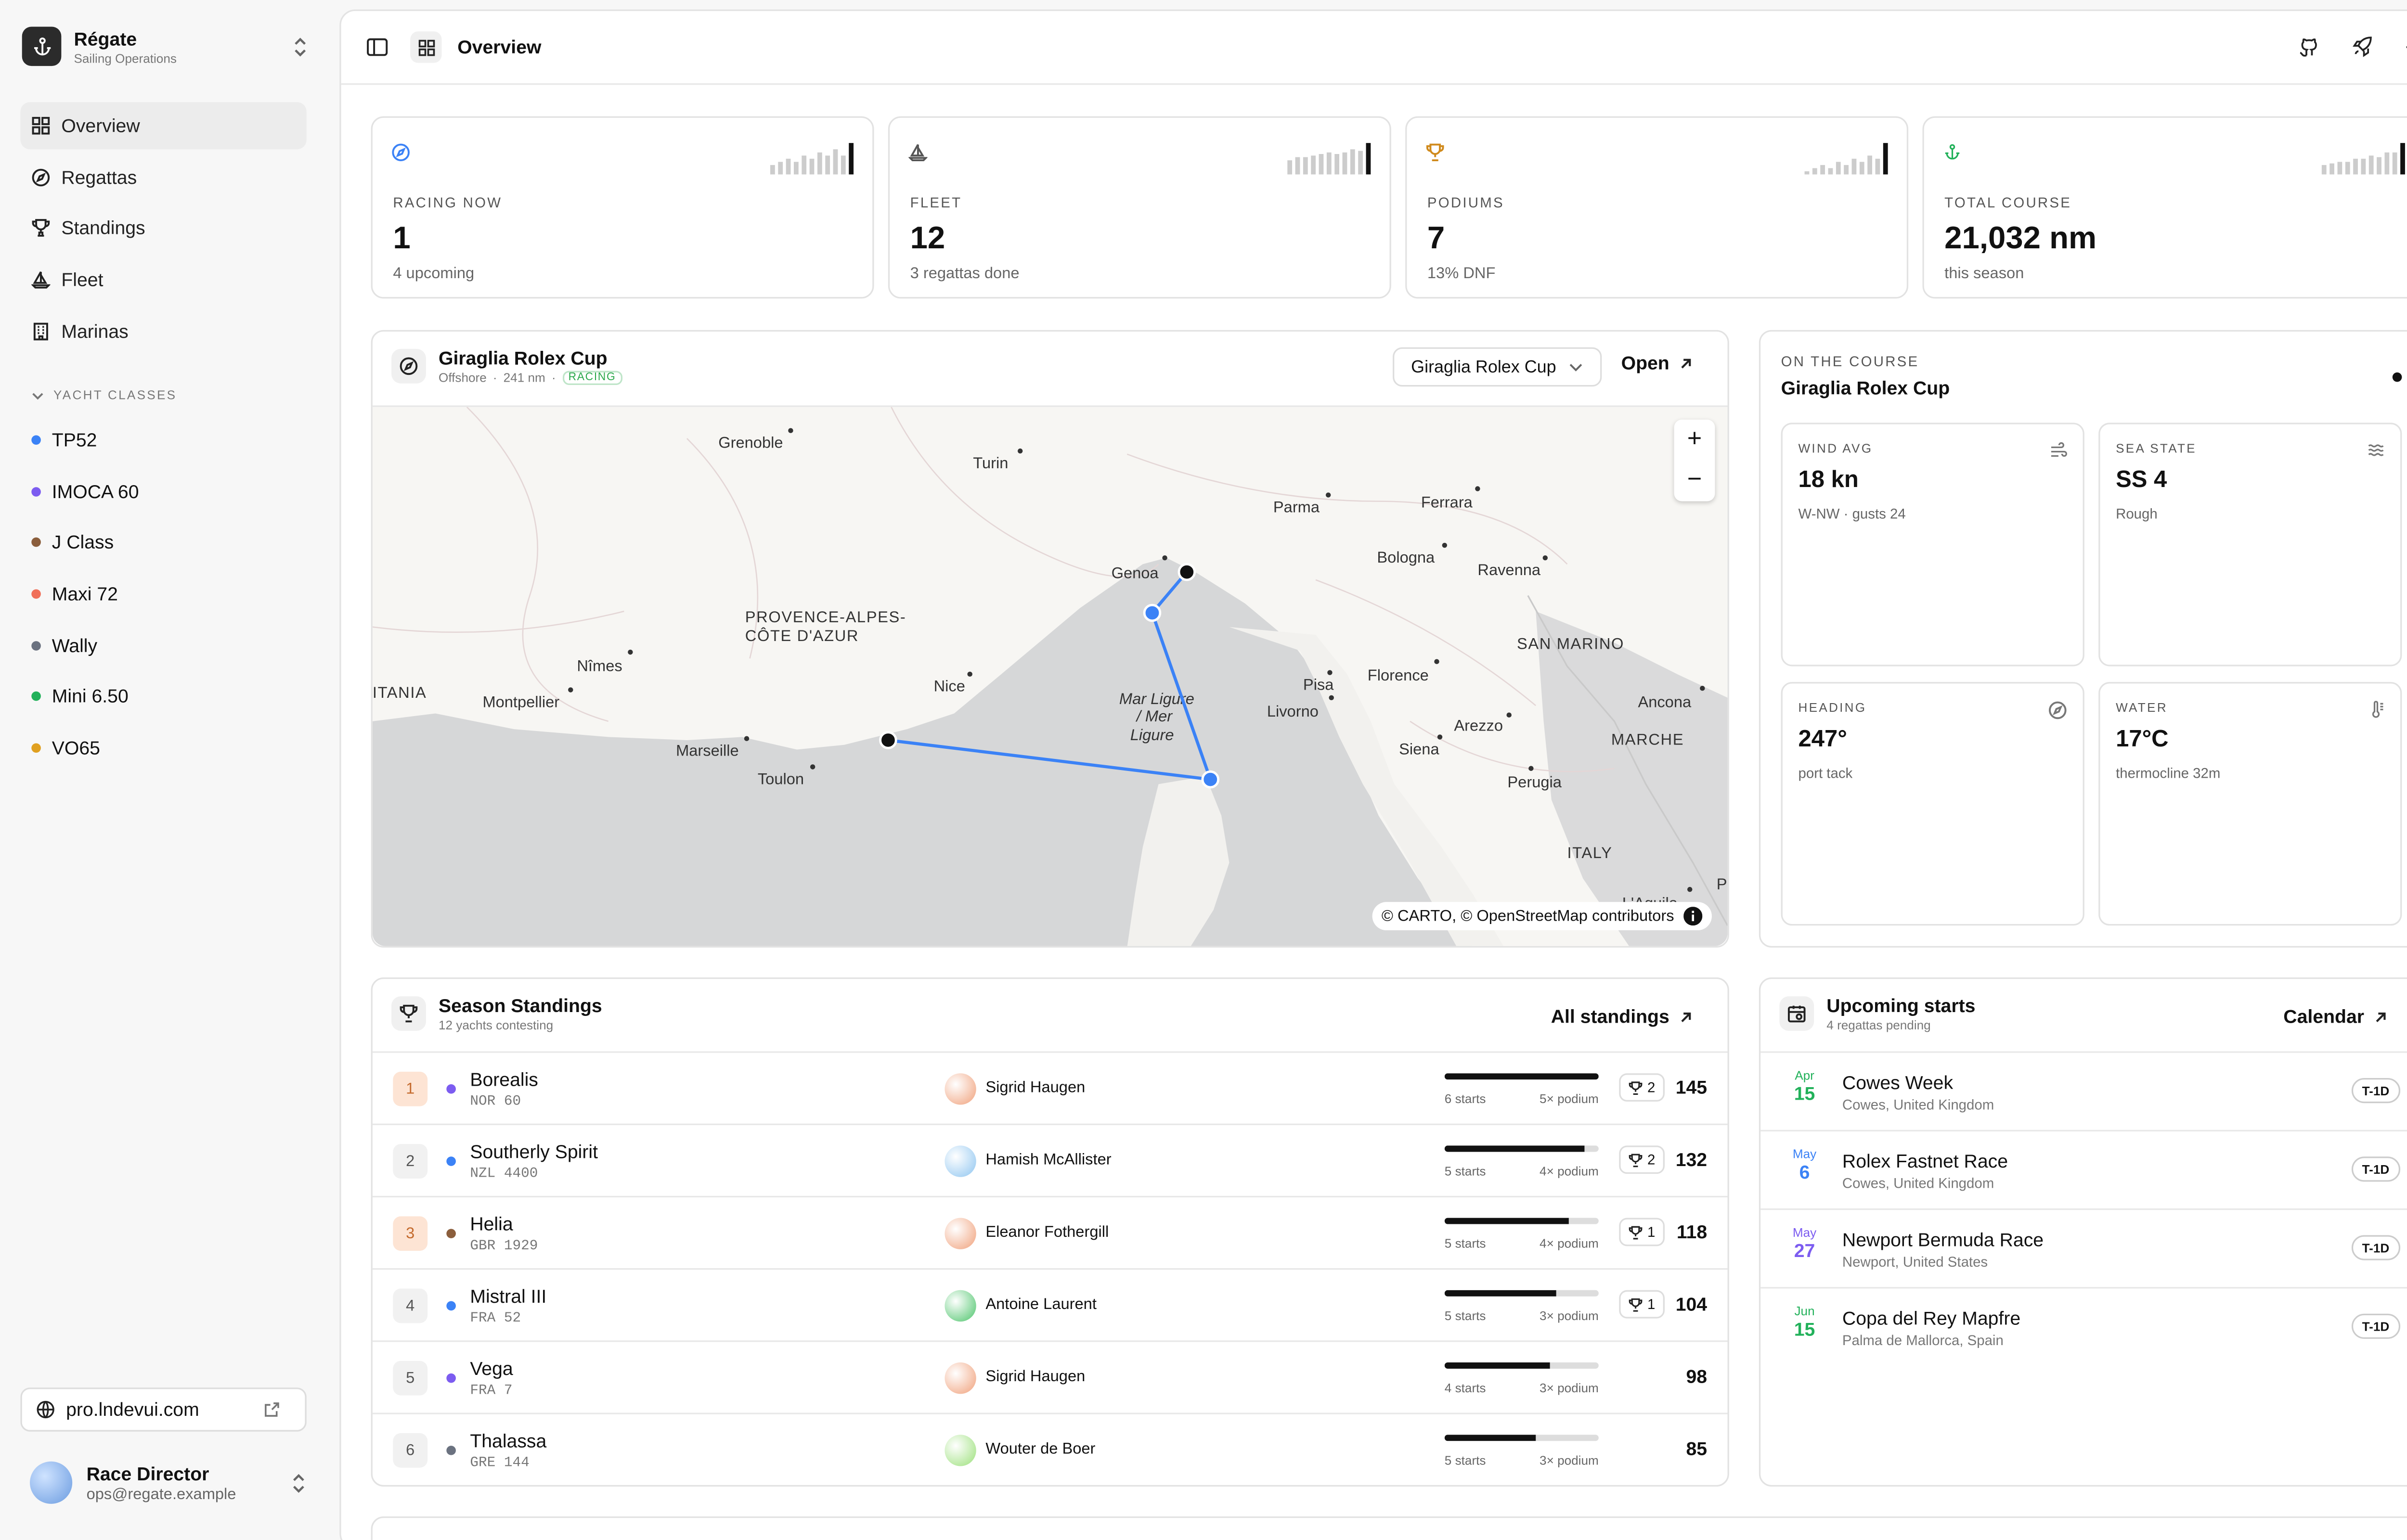  I want to click on rank-badge: 3, so click(410, 1233).